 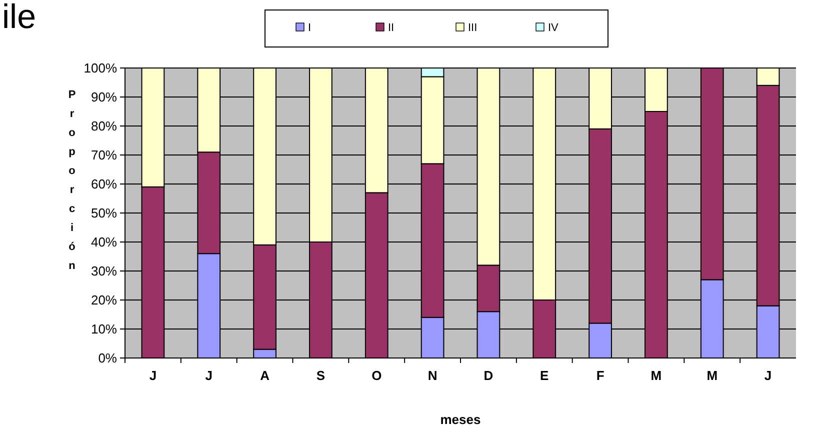 I want to click on y-tick-label: 20%, so click(x=104, y=300).